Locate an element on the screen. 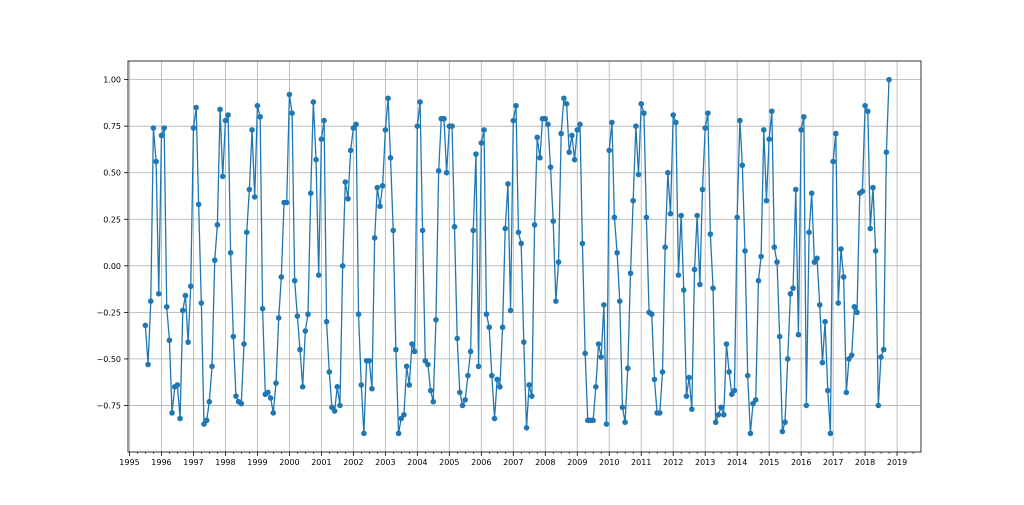 The image size is (1024, 505). x-tick-label: 2008 is located at coordinates (545, 462).